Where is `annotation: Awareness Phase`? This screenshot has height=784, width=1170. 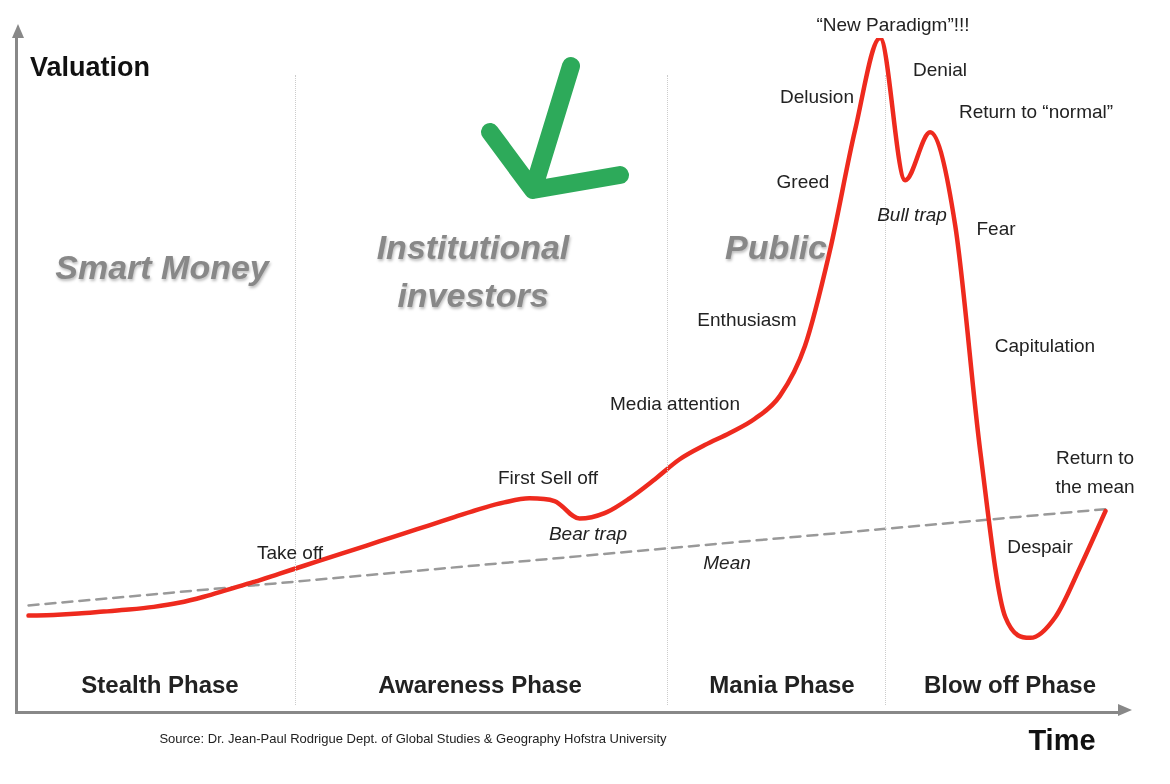 annotation: Awareness Phase is located at coordinates (480, 685).